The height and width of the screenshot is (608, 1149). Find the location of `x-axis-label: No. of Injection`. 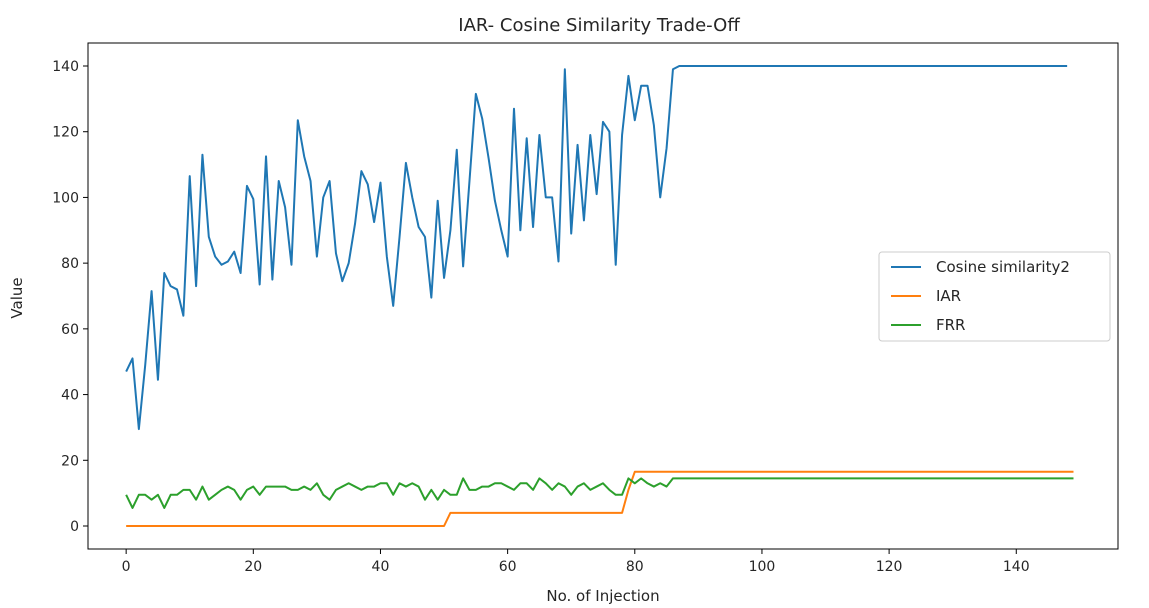

x-axis-label: No. of Injection is located at coordinates (602, 596).